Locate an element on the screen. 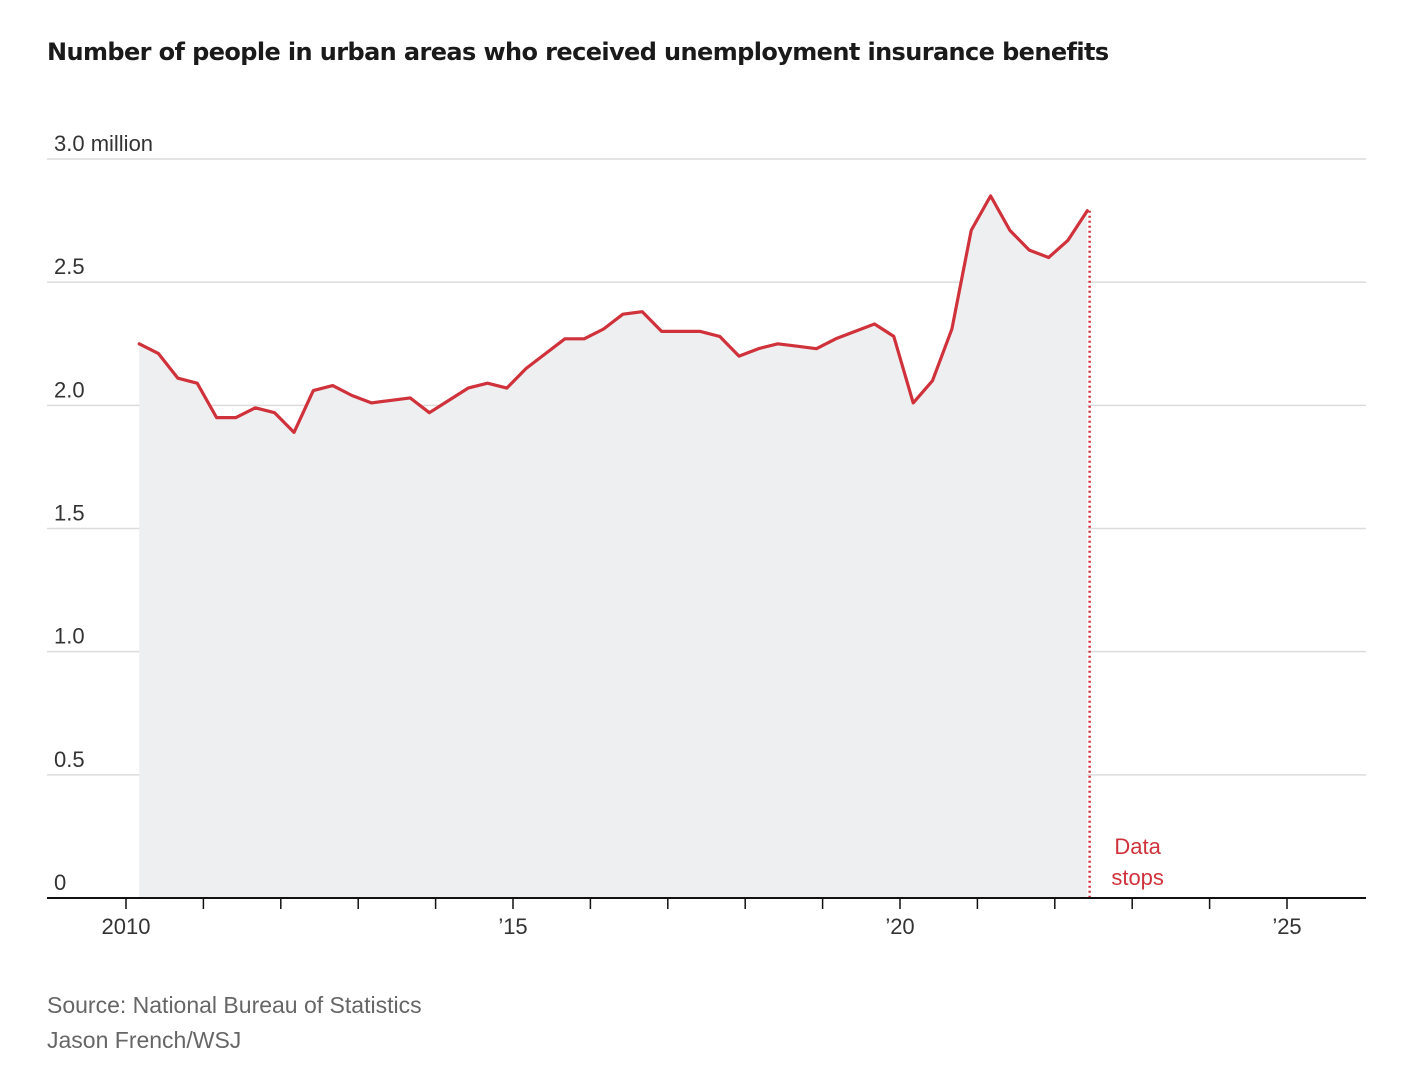 The width and height of the screenshot is (1414, 1076). annotation-line-2: stops is located at coordinates (1137, 877).